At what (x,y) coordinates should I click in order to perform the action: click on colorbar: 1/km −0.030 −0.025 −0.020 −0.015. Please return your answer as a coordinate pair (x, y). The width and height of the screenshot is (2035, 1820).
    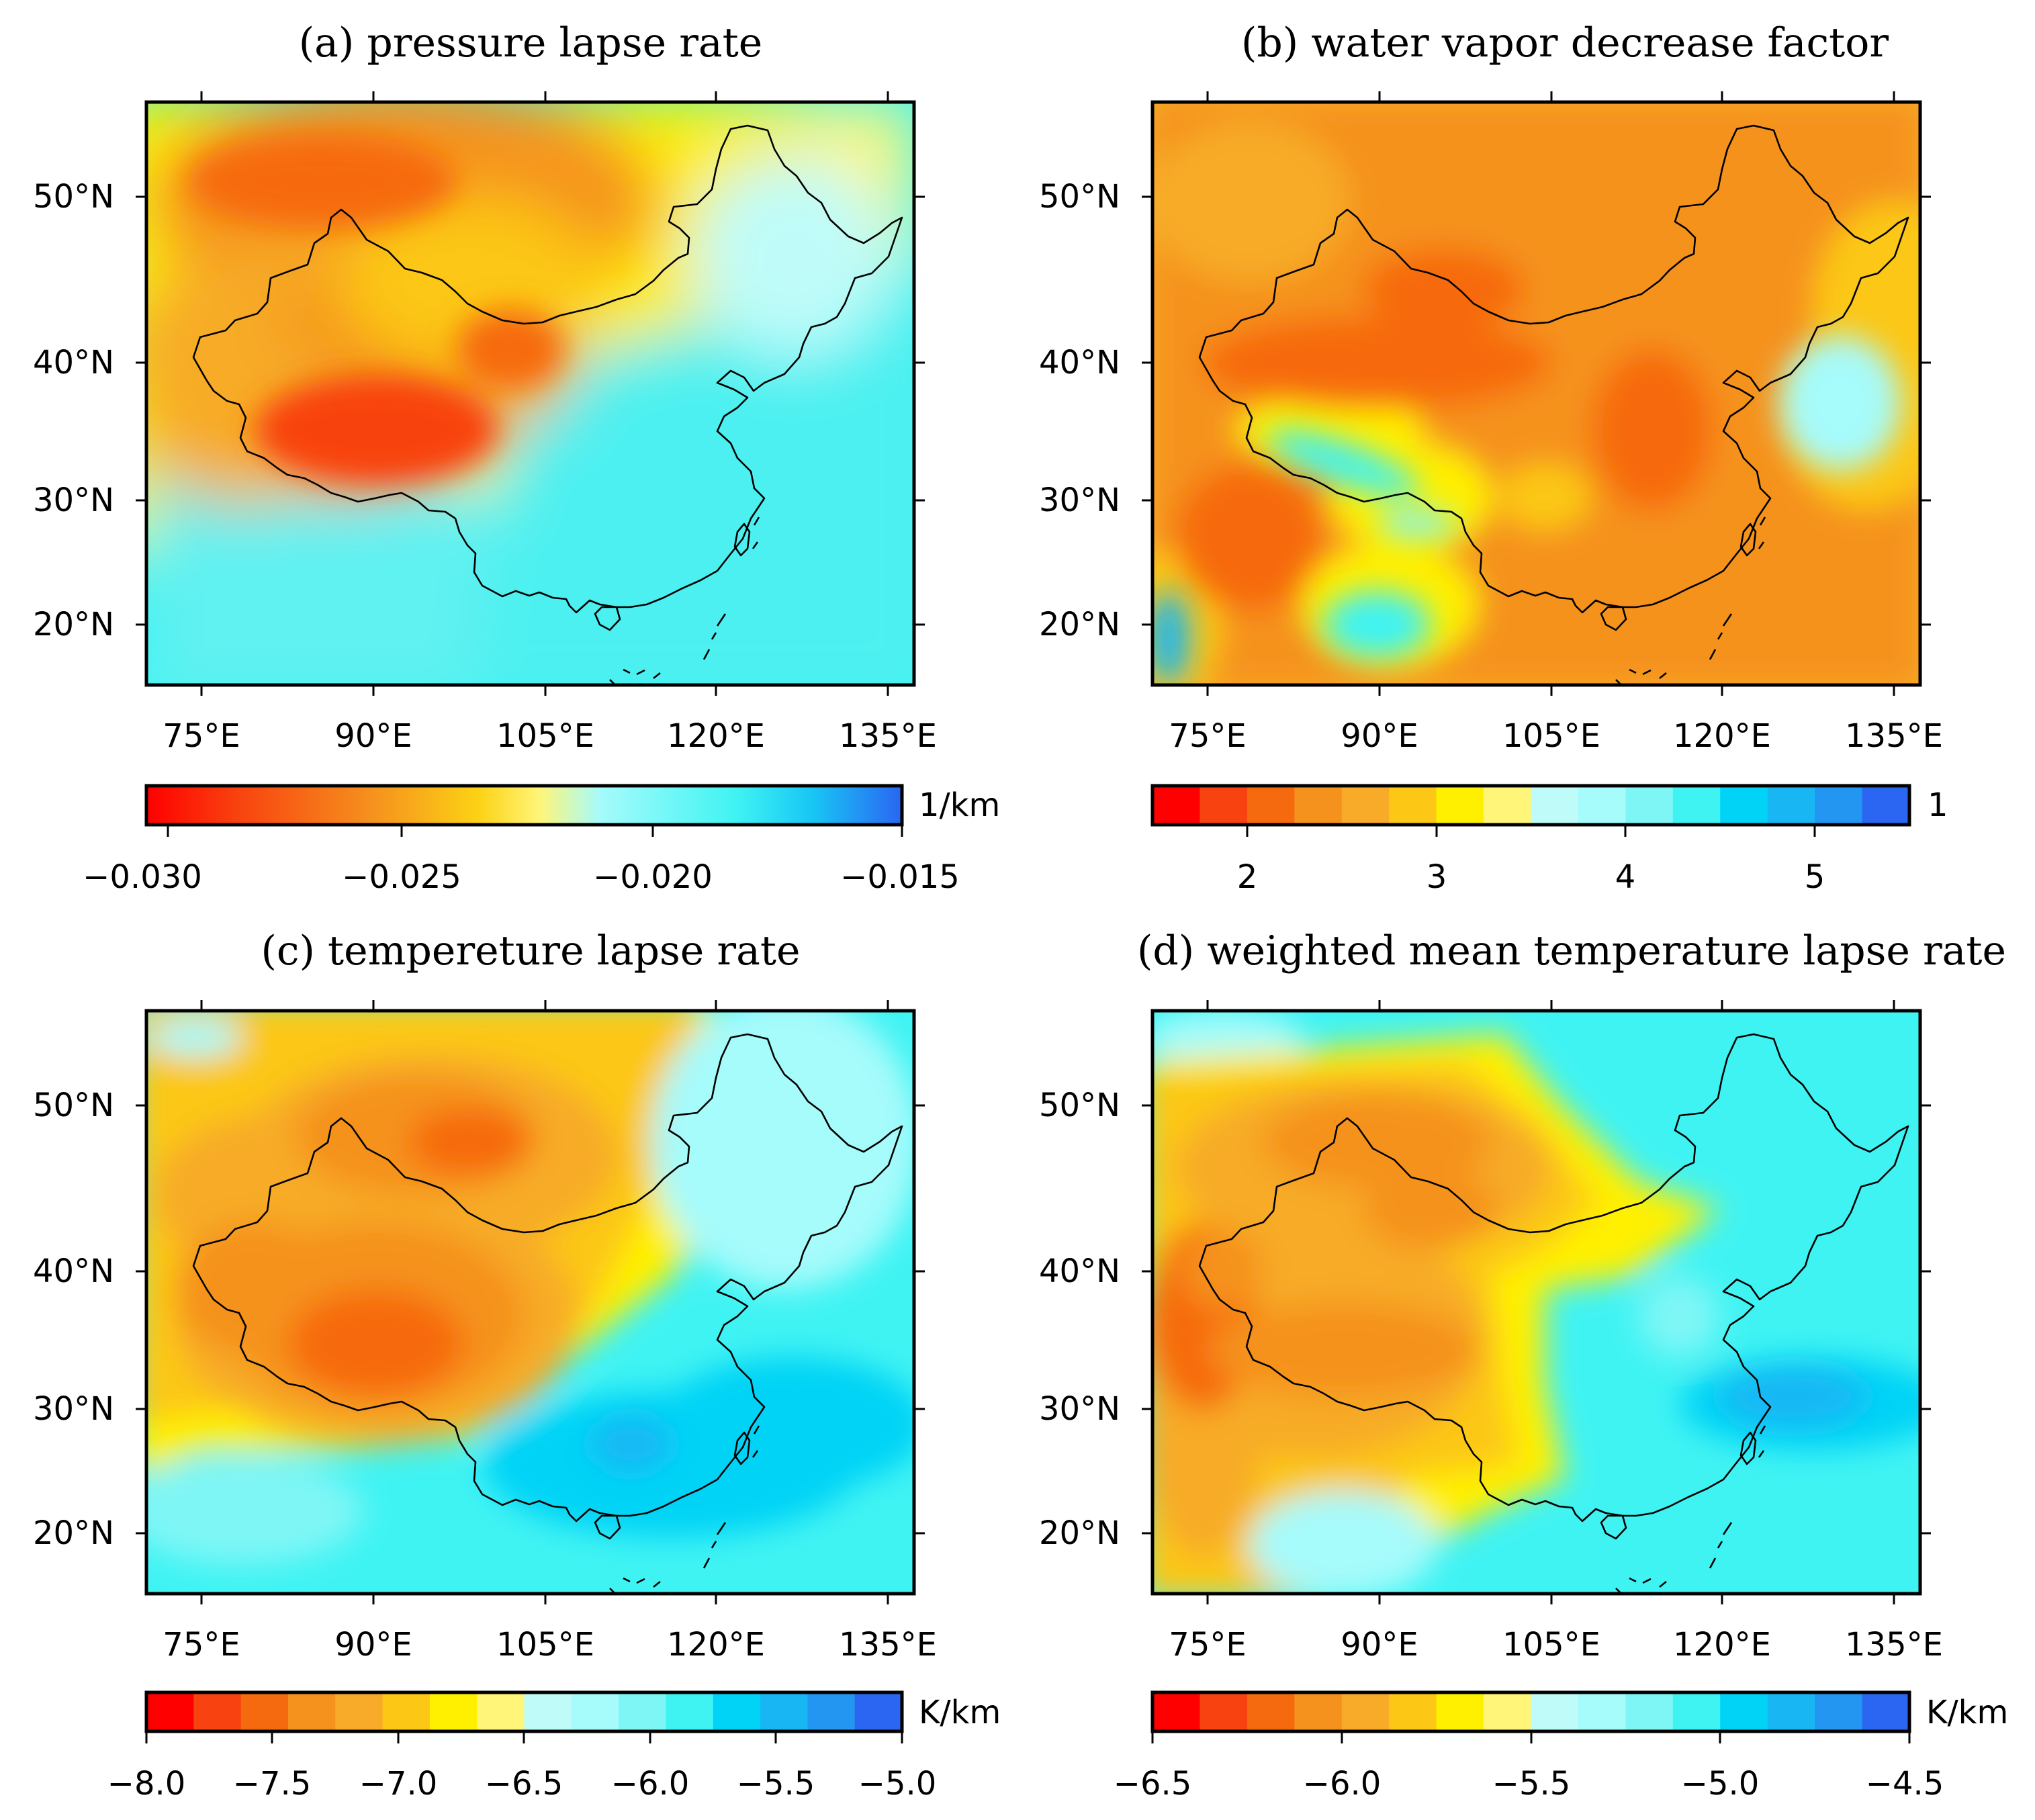
    Looking at the image, I should click on (541, 840).